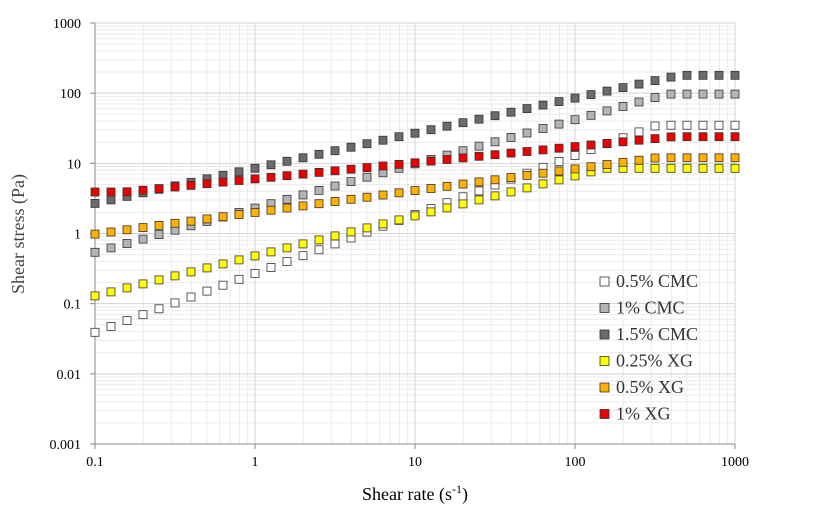 The image size is (822, 520). I want to click on y-tick-label: 10, so click(74, 164).